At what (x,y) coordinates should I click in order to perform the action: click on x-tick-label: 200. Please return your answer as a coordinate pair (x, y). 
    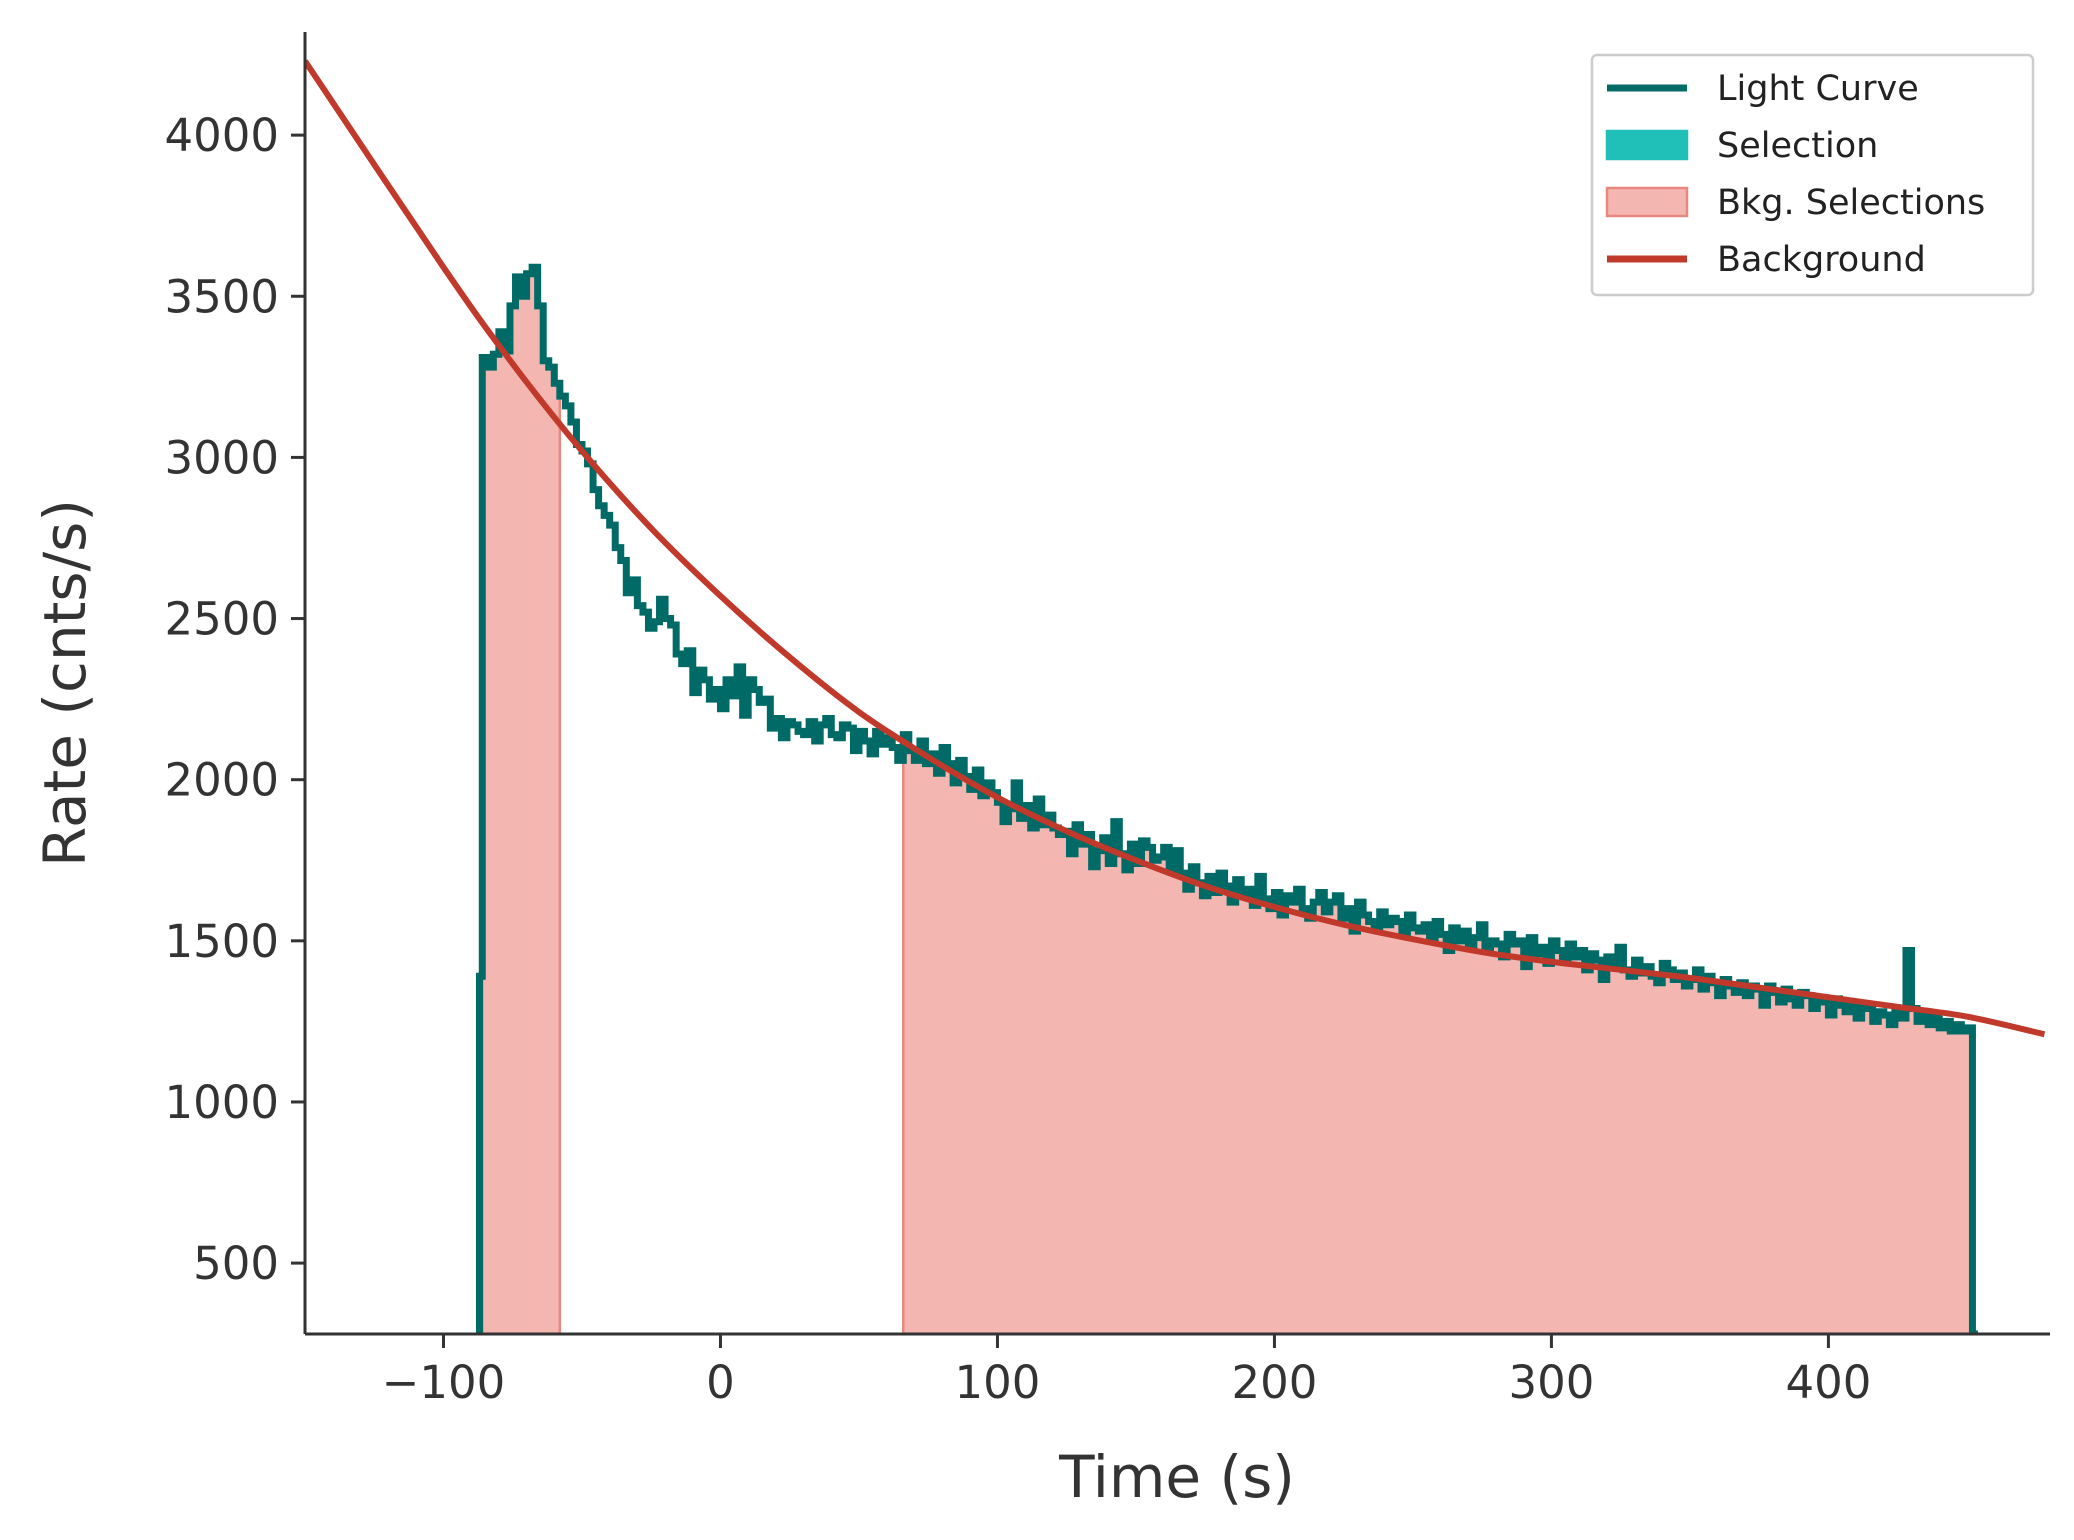
    Looking at the image, I should click on (1274, 1382).